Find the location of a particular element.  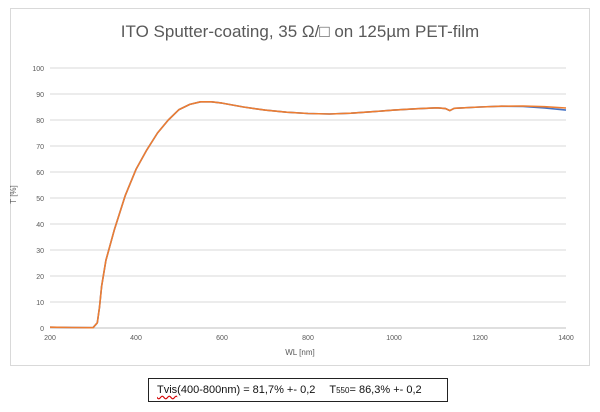

x-tick-label: 400 is located at coordinates (136, 338).